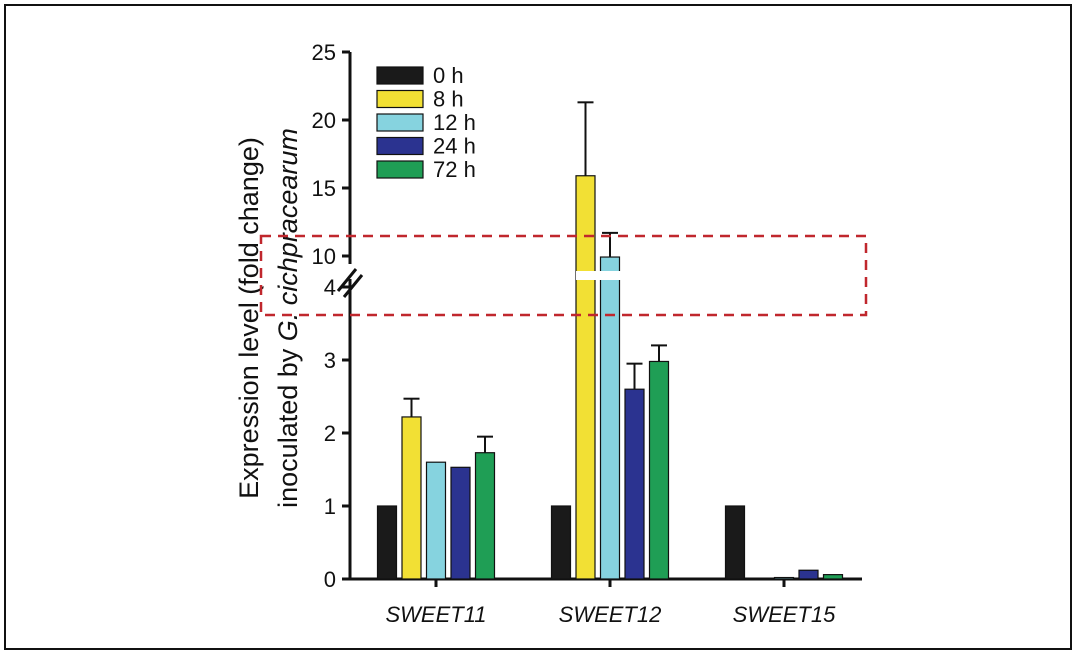 The width and height of the screenshot is (1080, 658). I want to click on x-tick-label: SWEET15, so click(784, 614).